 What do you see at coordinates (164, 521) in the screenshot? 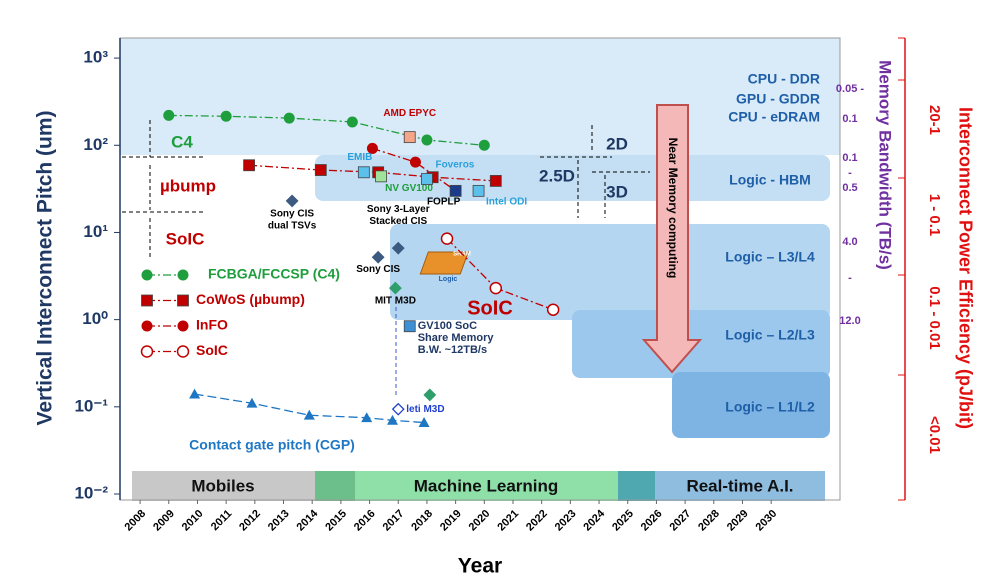
I see `x-tick-label: 2009` at bounding box center [164, 521].